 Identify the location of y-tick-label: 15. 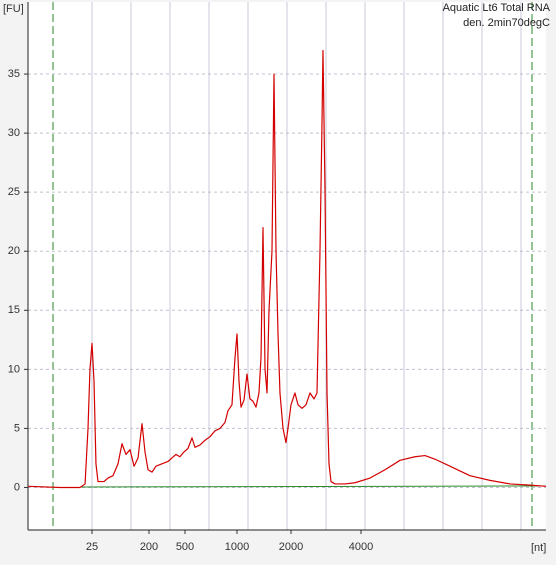
(14, 310).